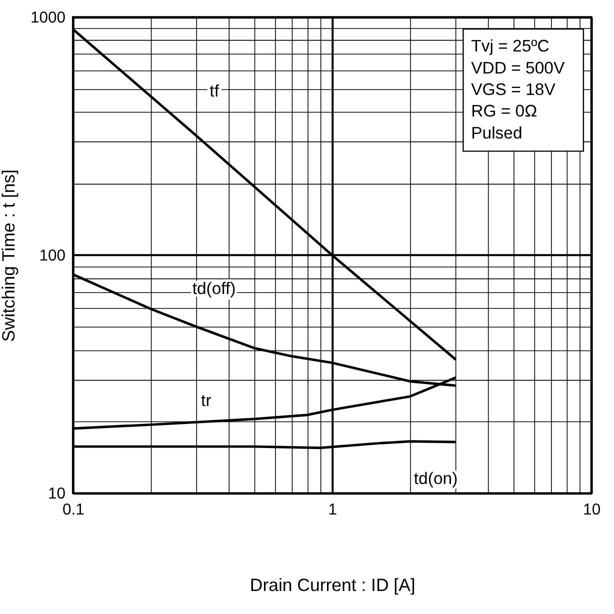  I want to click on series-label: tr, so click(206, 400).